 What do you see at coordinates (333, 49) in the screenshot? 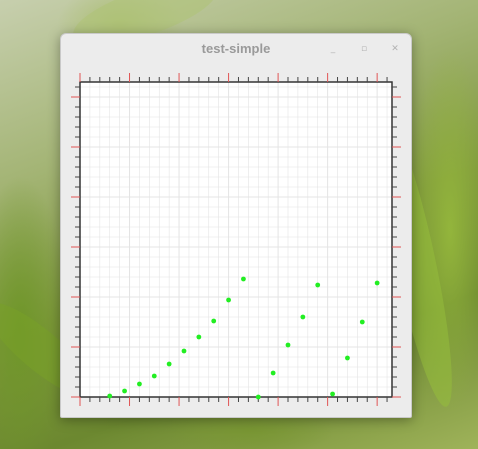
I see `minimize-icon: _` at bounding box center [333, 49].